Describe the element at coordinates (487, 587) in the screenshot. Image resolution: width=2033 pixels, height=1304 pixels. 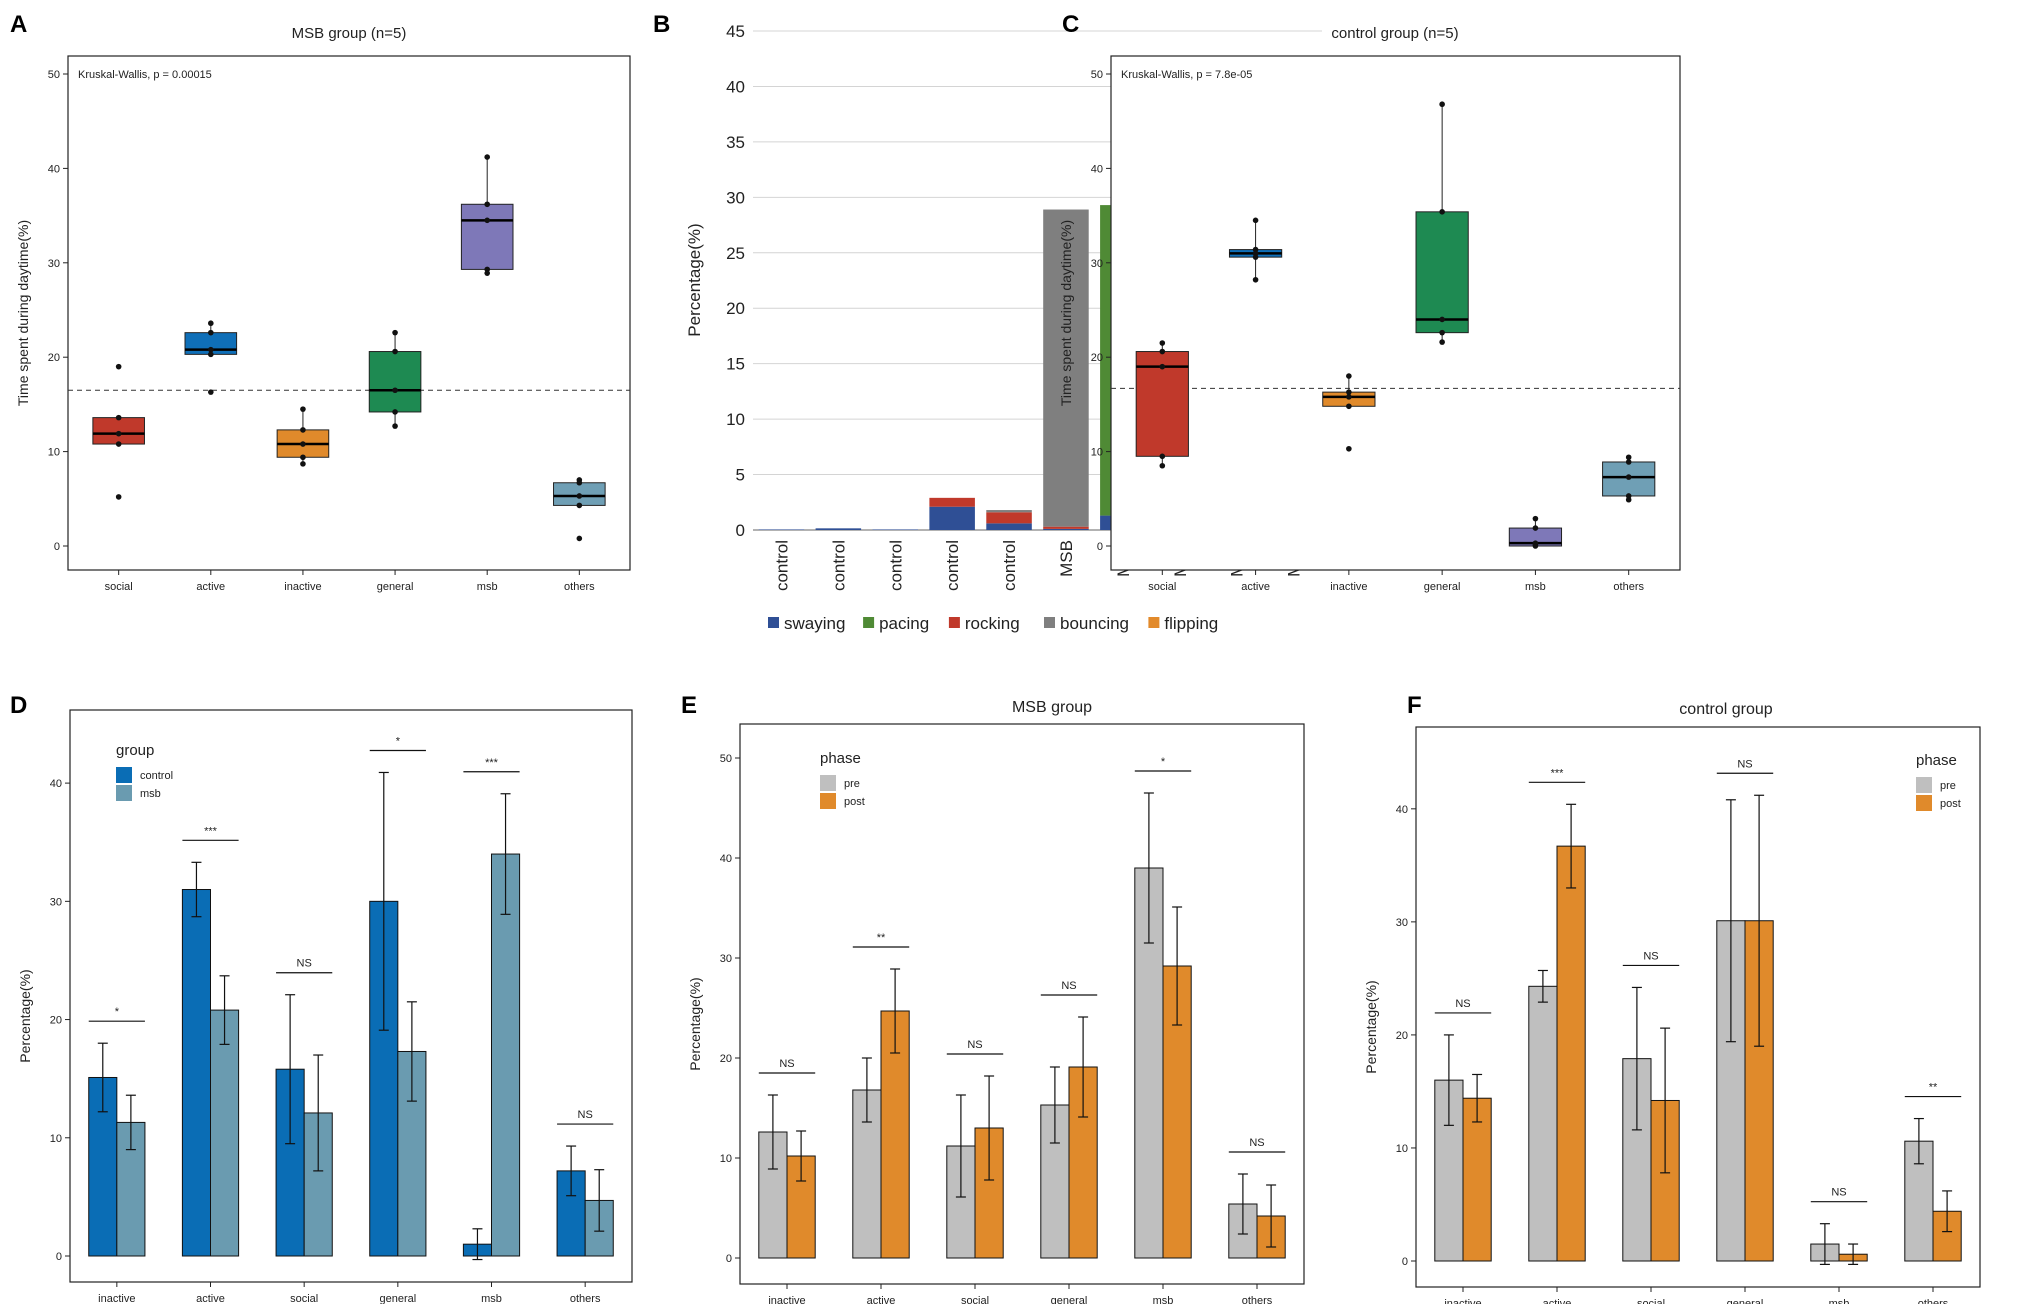
I see `x-tick-label: msb` at that location.